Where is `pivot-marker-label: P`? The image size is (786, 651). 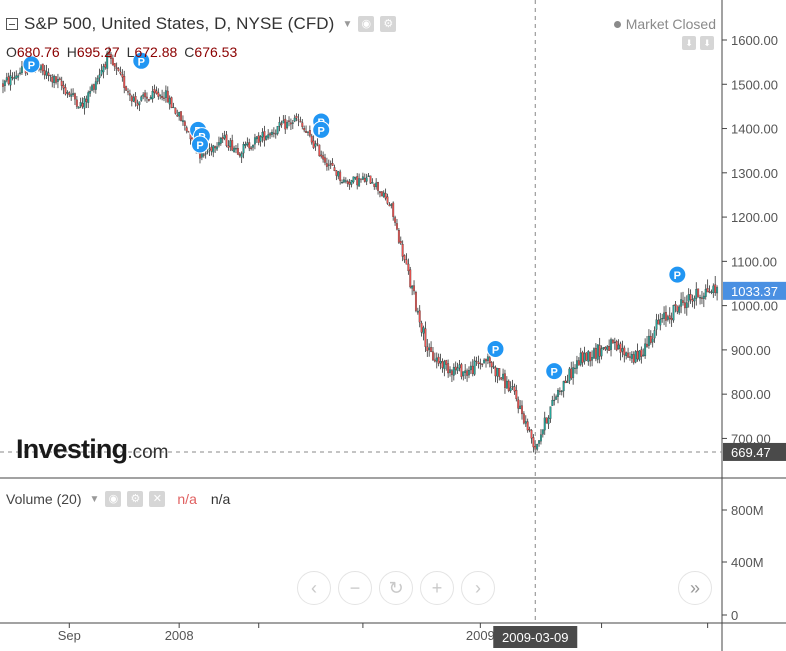 pivot-marker-label: P is located at coordinates (31, 66).